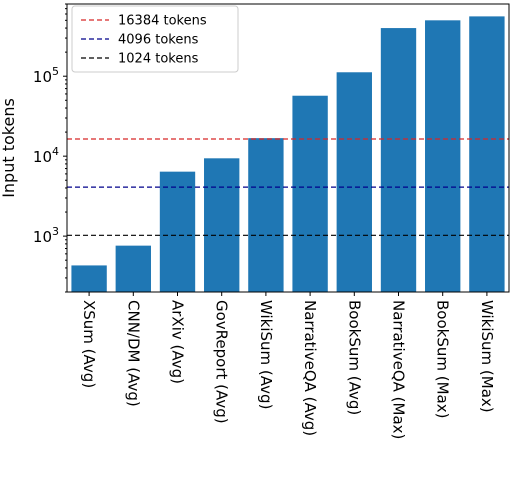 The image size is (520, 478). I want to click on legend: 16384 tokens 4096 tokens 1024 tokens, so click(155, 39).